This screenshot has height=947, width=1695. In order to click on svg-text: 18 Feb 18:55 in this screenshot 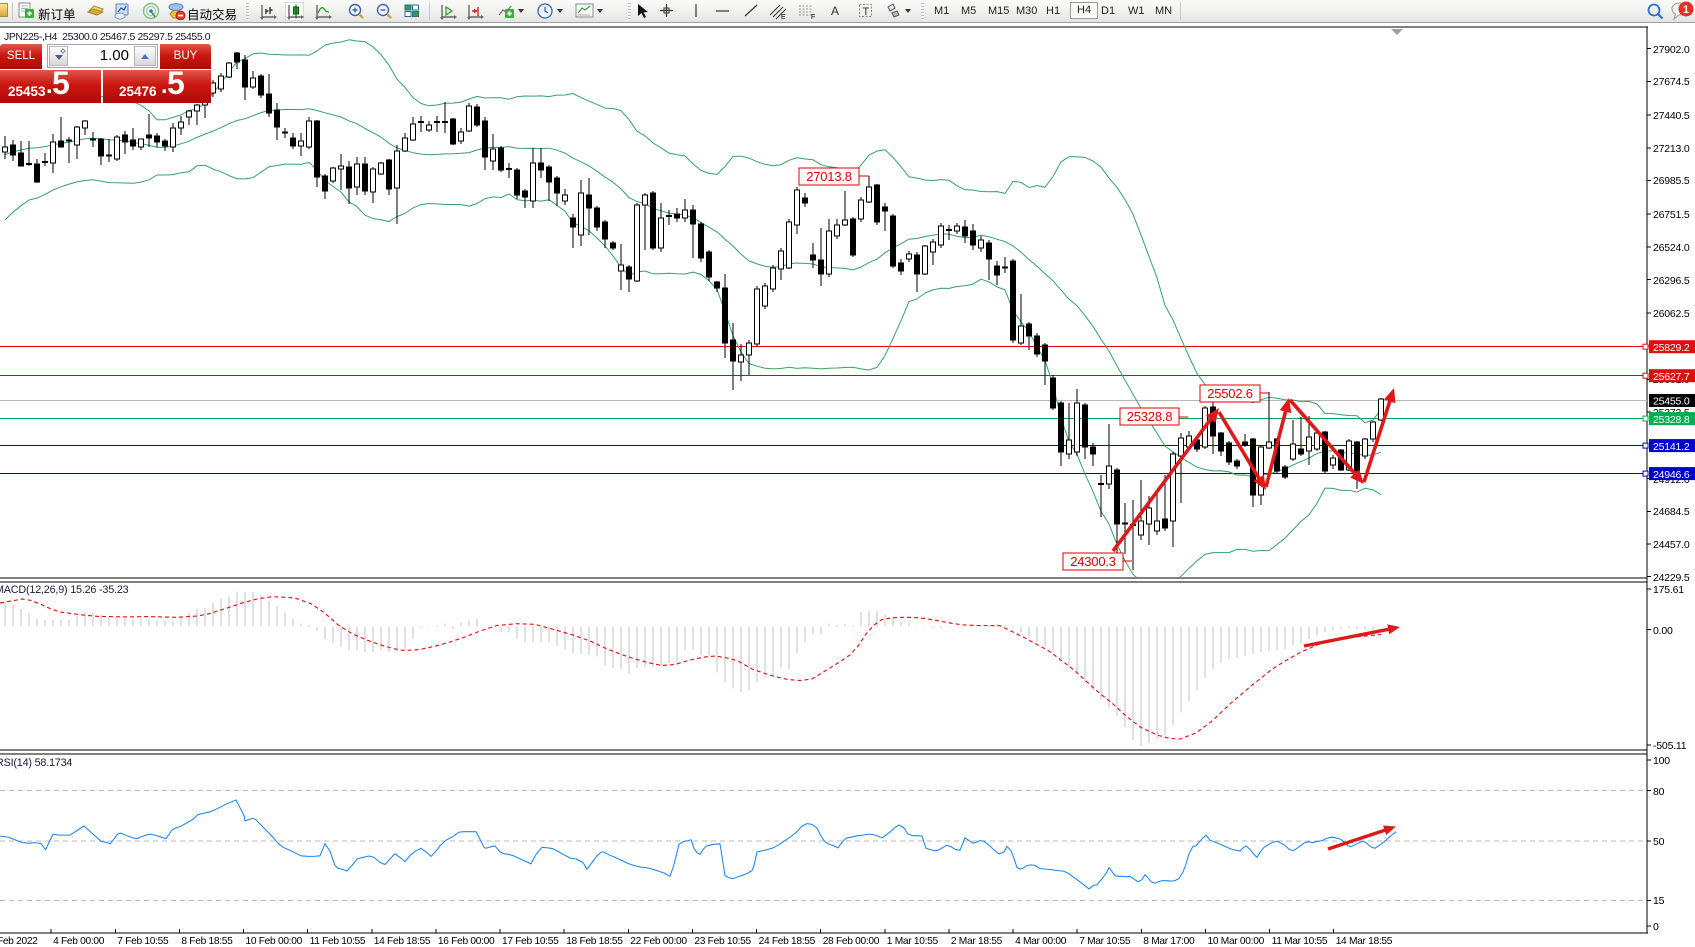, I will do `click(594, 941)`.